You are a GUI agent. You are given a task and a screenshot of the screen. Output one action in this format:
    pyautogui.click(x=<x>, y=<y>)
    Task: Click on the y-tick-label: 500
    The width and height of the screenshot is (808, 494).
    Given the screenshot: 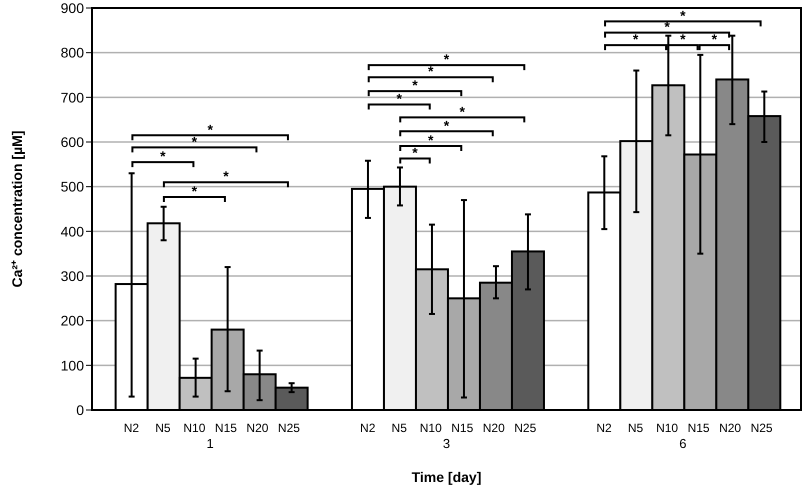 What is the action you would take?
    pyautogui.click(x=72, y=186)
    